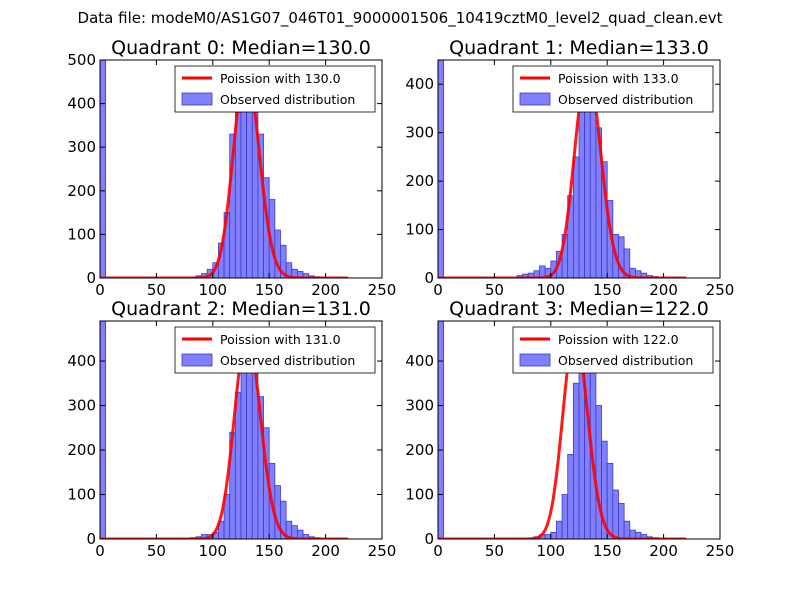 The image size is (800, 604). Describe the element at coordinates (613, 350) in the screenshot. I see `legend: Poission with 122.0 Observed distribution` at that location.